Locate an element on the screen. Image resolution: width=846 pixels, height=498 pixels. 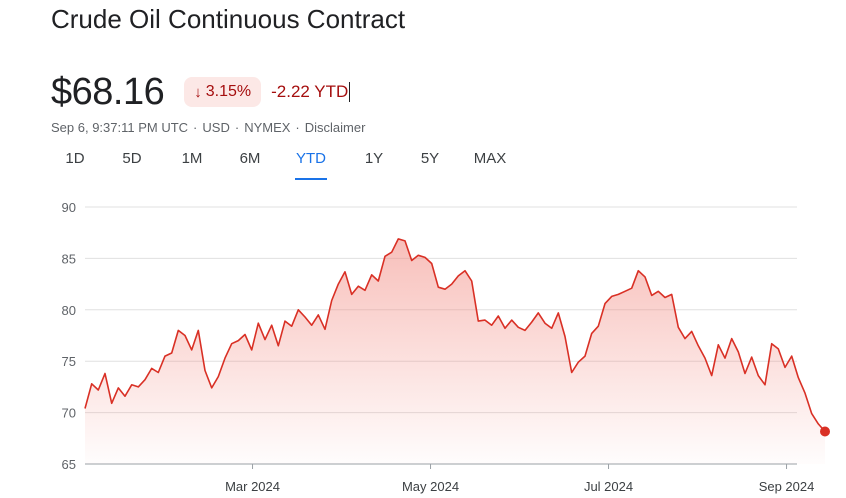
y-tick-label: 70 is located at coordinates (69, 413).